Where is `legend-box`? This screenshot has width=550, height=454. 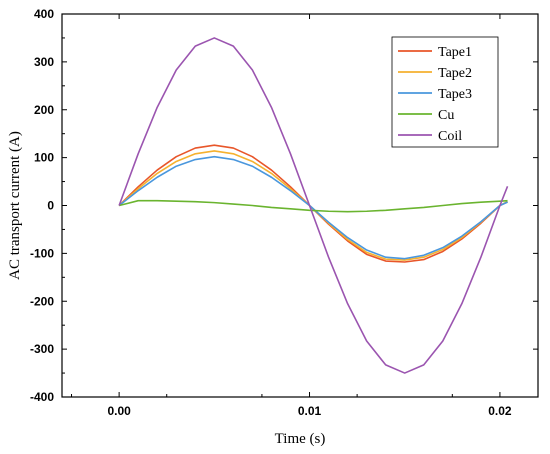 legend-box is located at coordinates (445, 92).